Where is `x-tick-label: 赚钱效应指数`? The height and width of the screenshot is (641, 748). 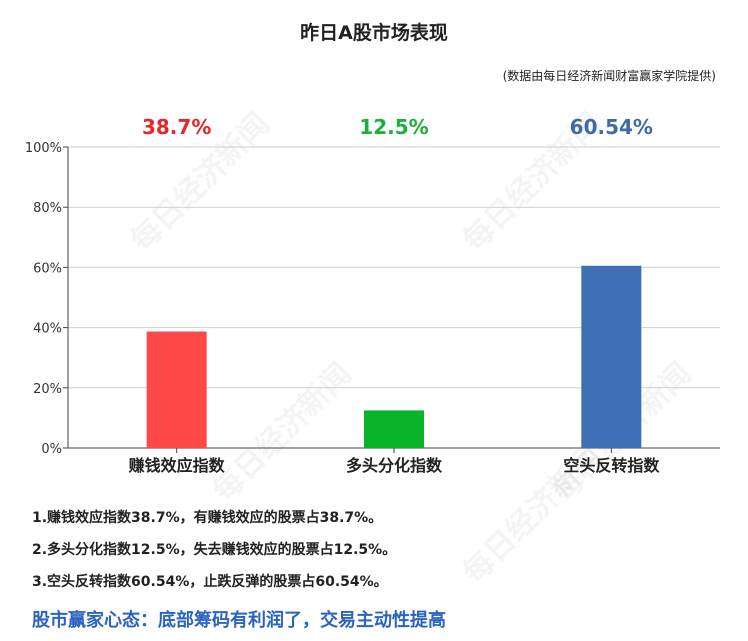
x-tick-label: 赚钱效应指数 is located at coordinates (177, 465).